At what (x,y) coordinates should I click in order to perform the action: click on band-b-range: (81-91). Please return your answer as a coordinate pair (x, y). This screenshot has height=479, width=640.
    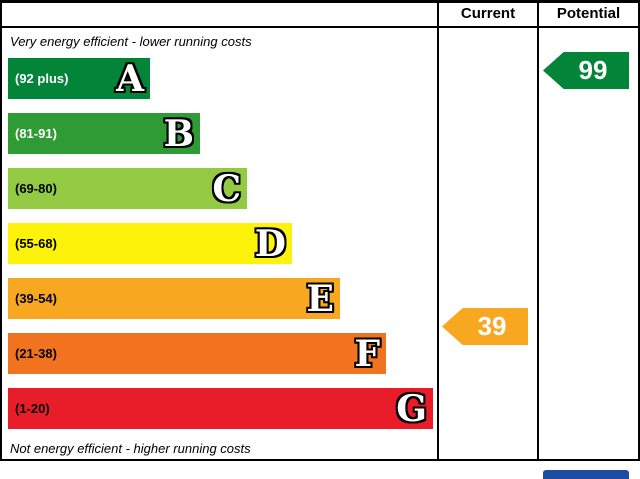
    Looking at the image, I should click on (36, 133).